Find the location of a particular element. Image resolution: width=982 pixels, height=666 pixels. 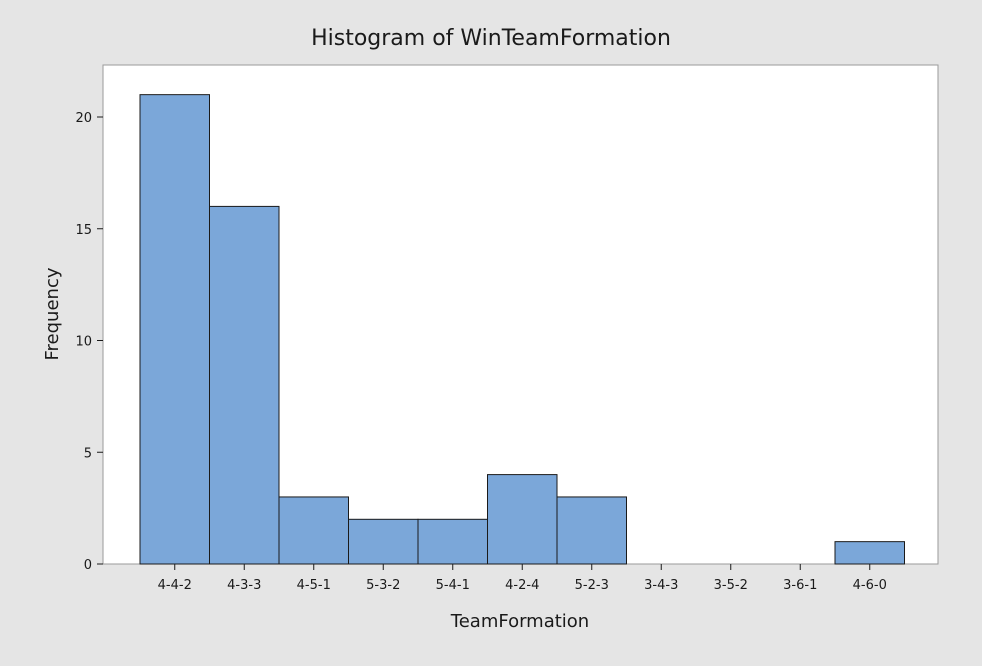

x-tick-label-4-3-3: 4-3-3 is located at coordinates (244, 585).